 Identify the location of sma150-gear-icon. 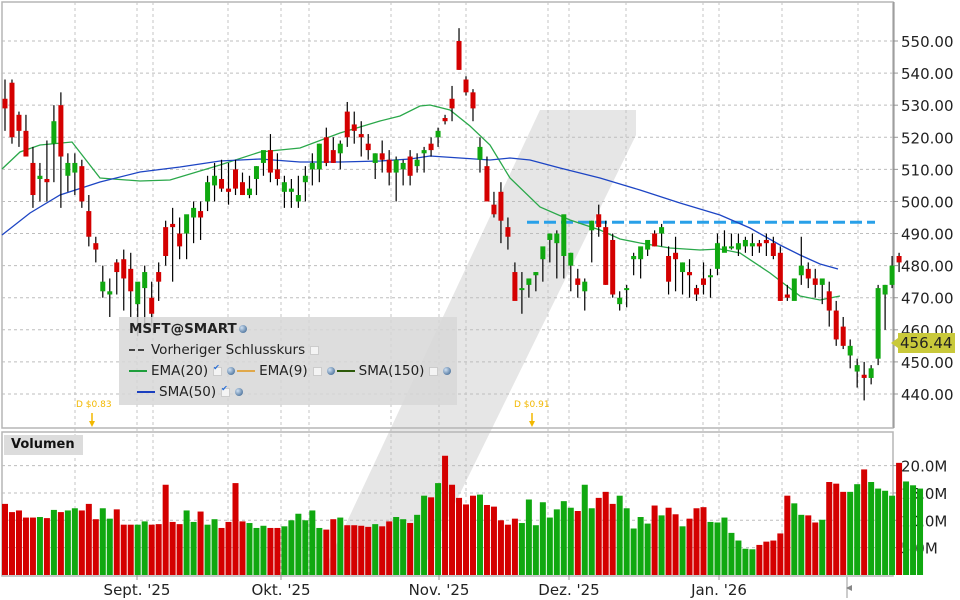
(447, 371).